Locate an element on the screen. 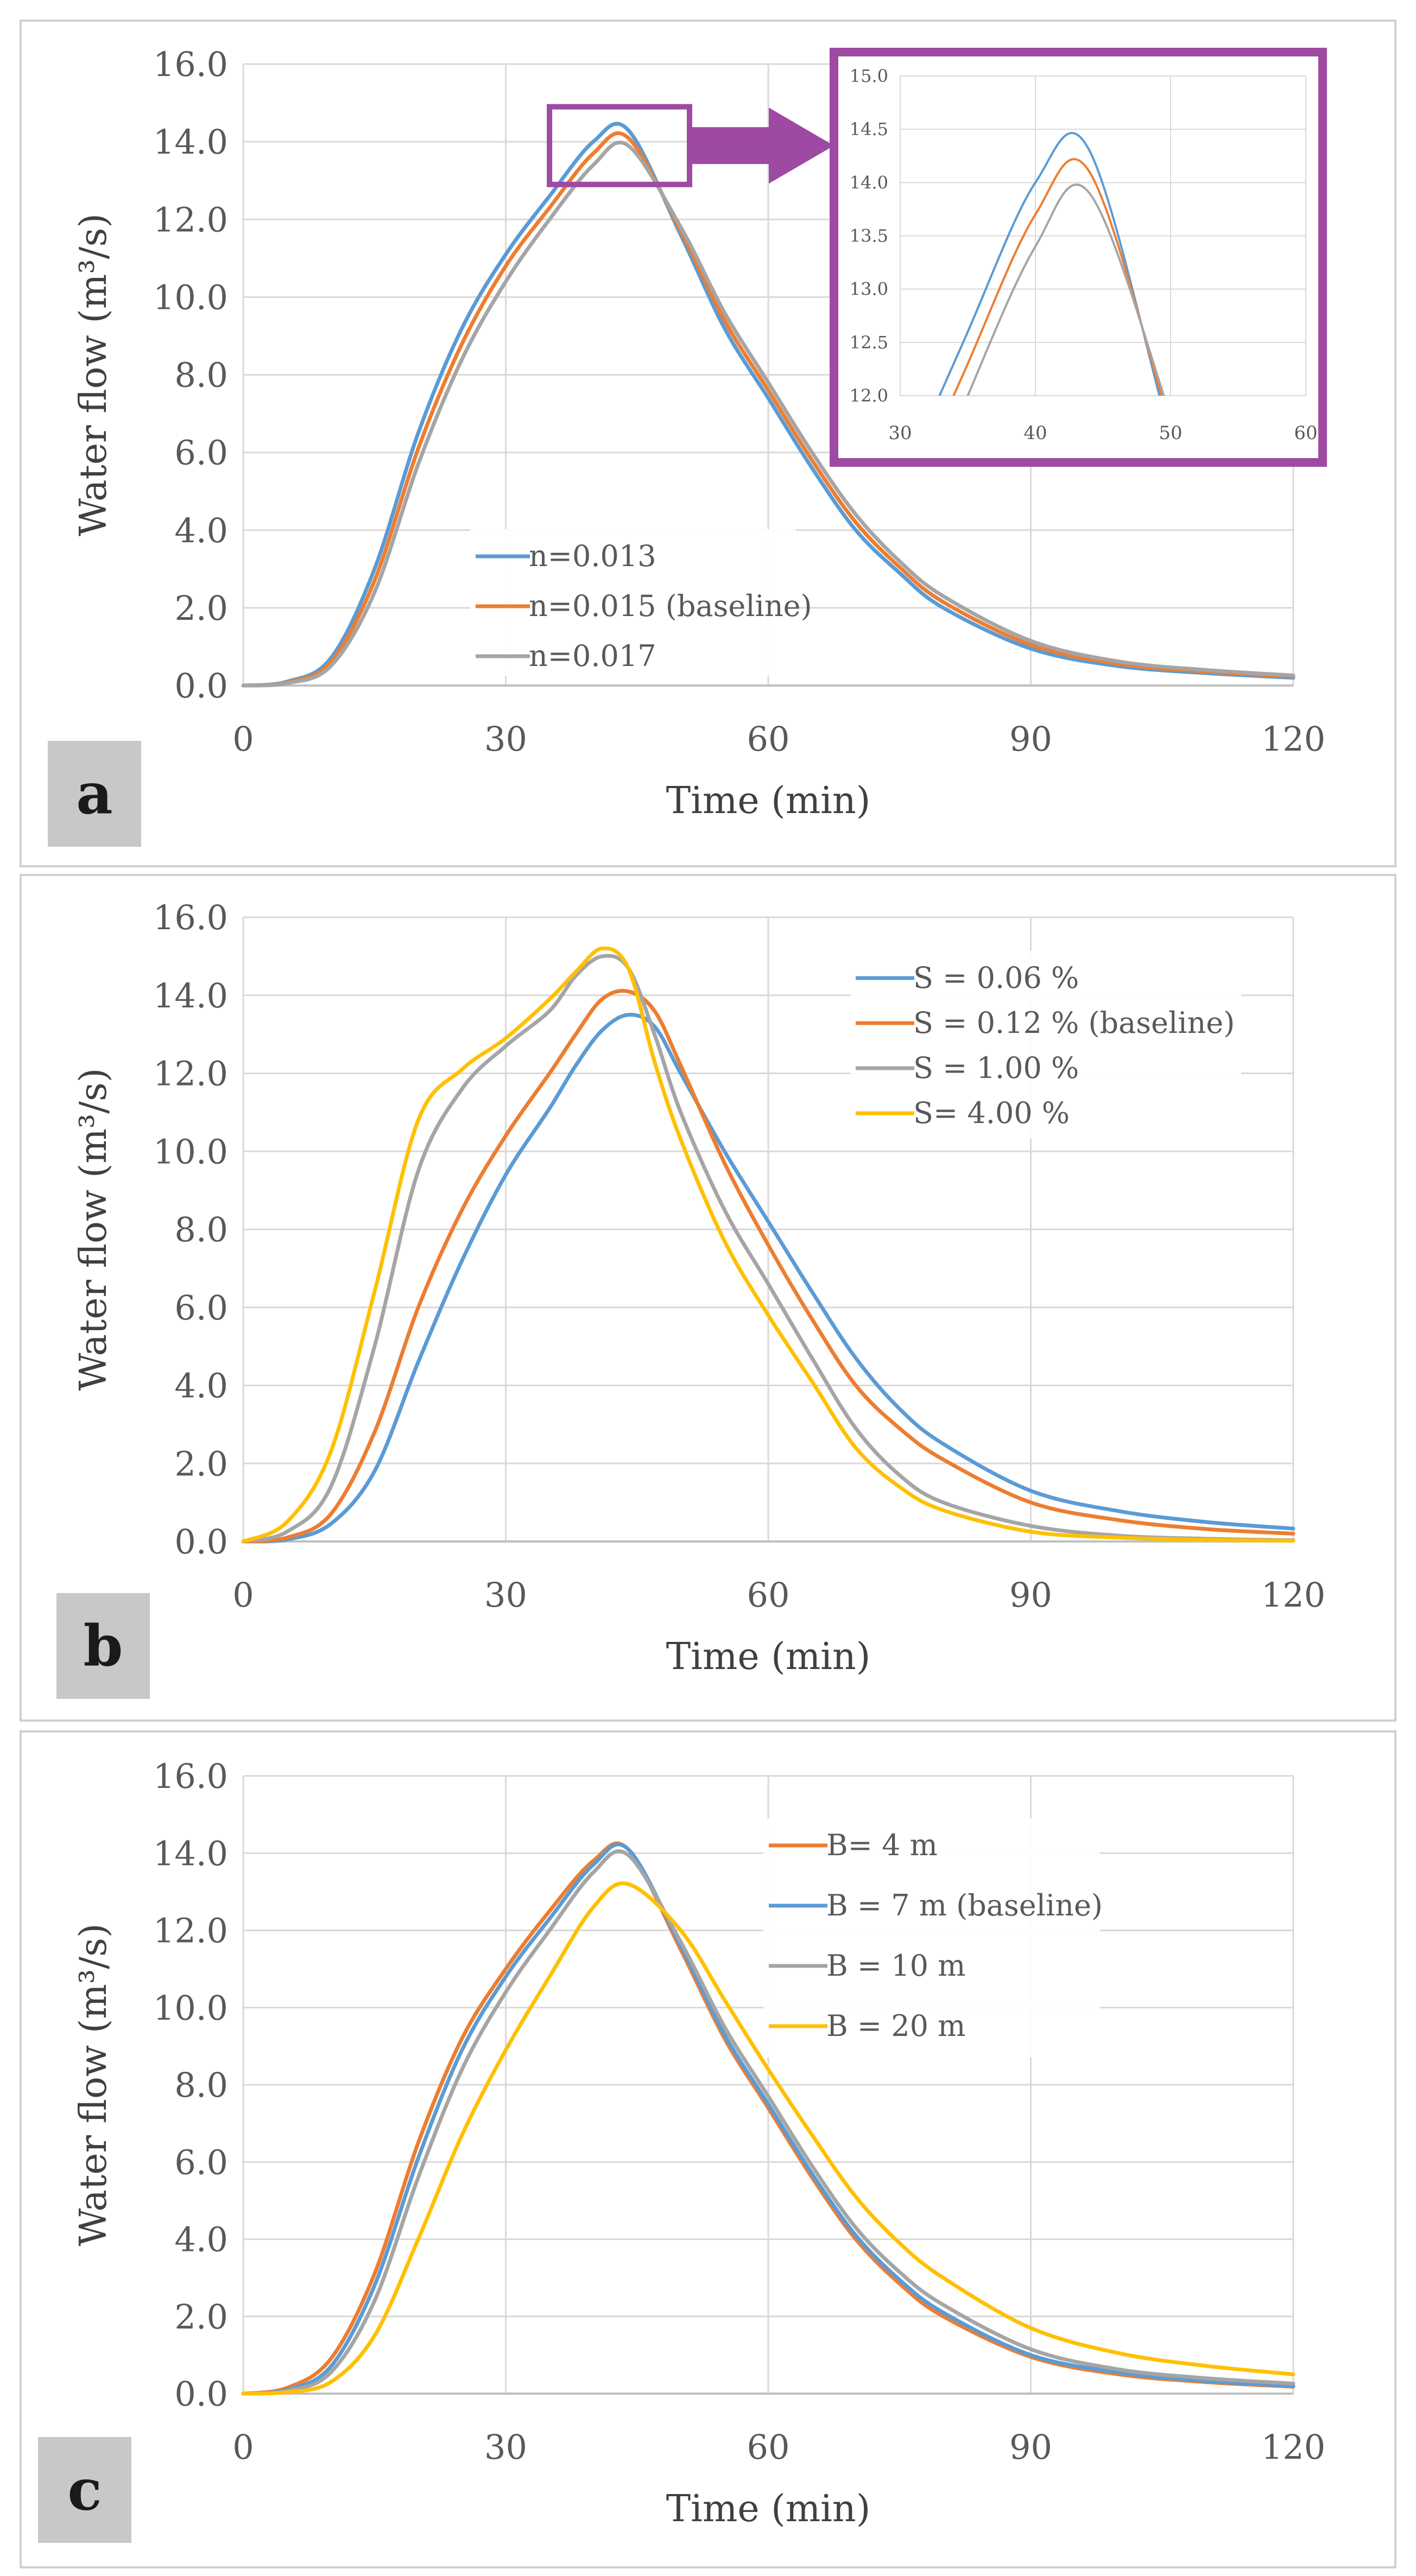 This screenshot has height=2576, width=1416. legend-label: S= 4.00 % is located at coordinates (991, 1113).